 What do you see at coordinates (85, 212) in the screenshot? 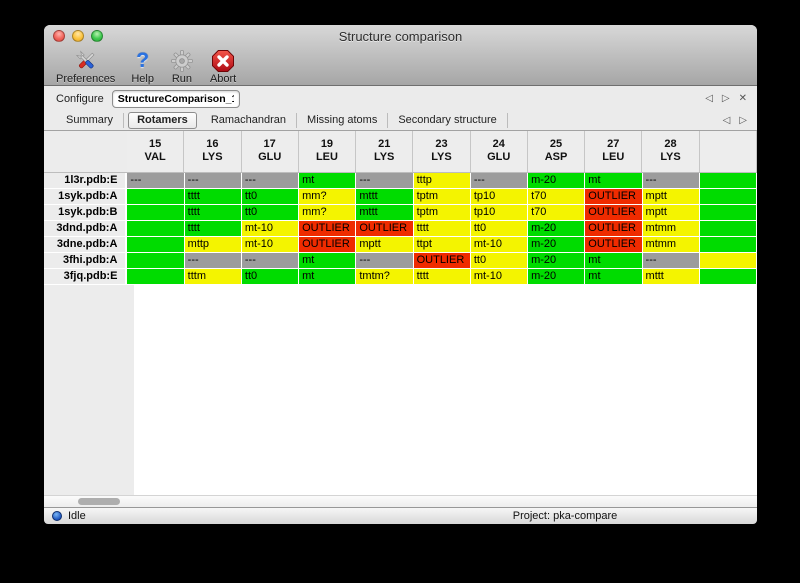
I see `row-label: 1syk.pdb:B` at bounding box center [85, 212].